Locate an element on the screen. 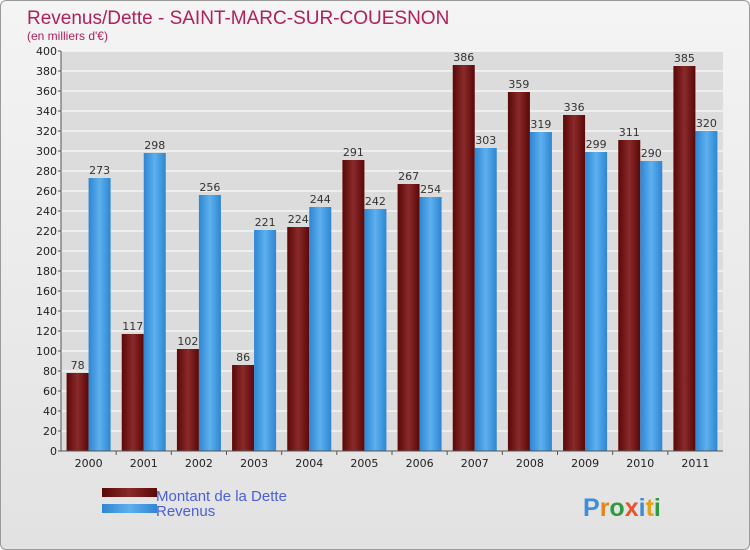 This screenshot has height=550, width=750. bar-debt-2009 is located at coordinates (574, 283).